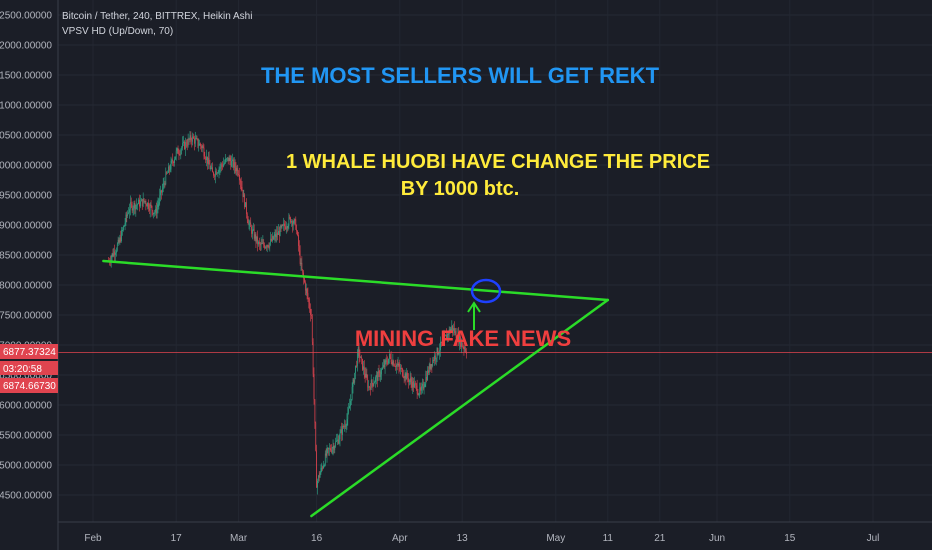  I want to click on y-tick-label: 9500.00000, so click(26, 196).